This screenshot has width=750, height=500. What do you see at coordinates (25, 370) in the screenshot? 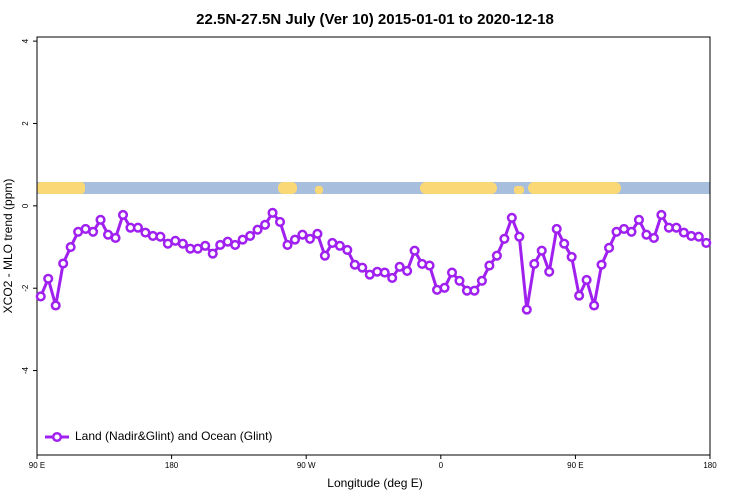
I see `y-tick-label: -4` at bounding box center [25, 370].